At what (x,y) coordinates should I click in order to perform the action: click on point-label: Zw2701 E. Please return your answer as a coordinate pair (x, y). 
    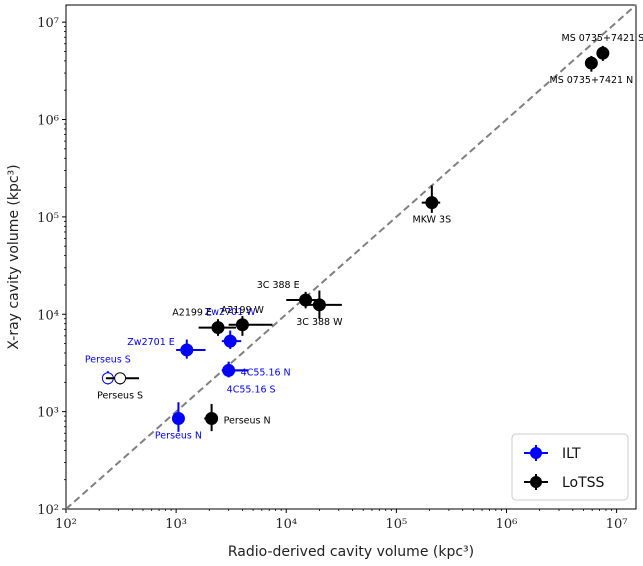
    Looking at the image, I should click on (150, 342).